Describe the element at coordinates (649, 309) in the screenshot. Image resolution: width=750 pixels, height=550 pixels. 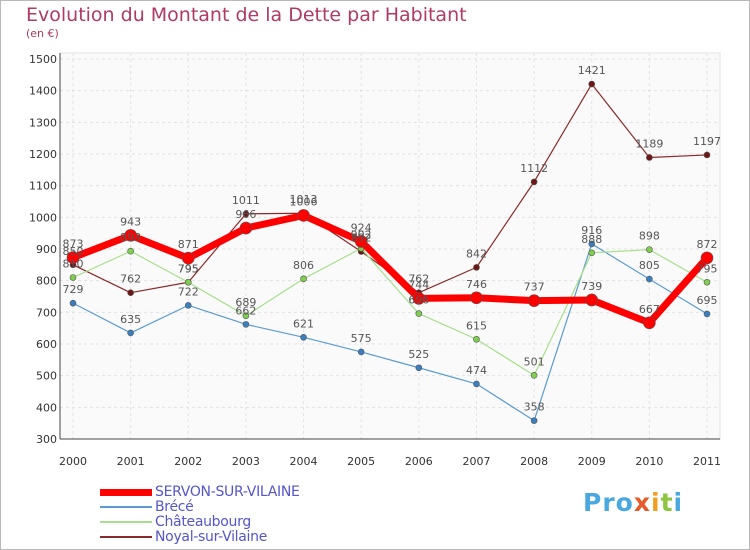
I see `data-label: 667` at that location.